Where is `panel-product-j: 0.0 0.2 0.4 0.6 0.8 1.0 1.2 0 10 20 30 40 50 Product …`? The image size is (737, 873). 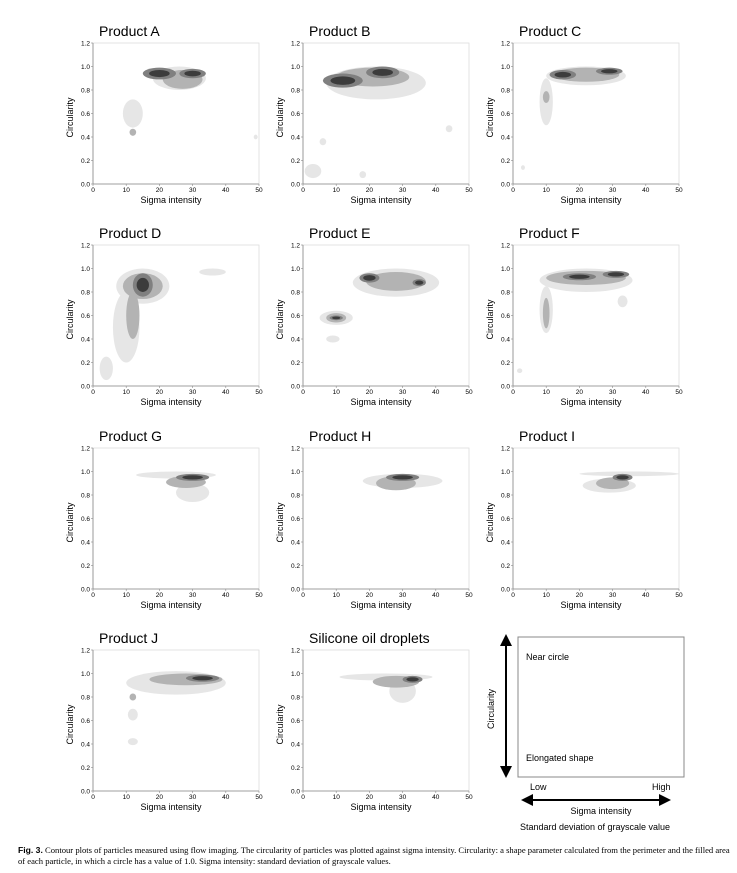 panel-product-j: 0.0 0.2 0.4 0.6 0.8 1.0 1.2 0 10 20 30 40 50 Product … is located at coordinates (164, 721).